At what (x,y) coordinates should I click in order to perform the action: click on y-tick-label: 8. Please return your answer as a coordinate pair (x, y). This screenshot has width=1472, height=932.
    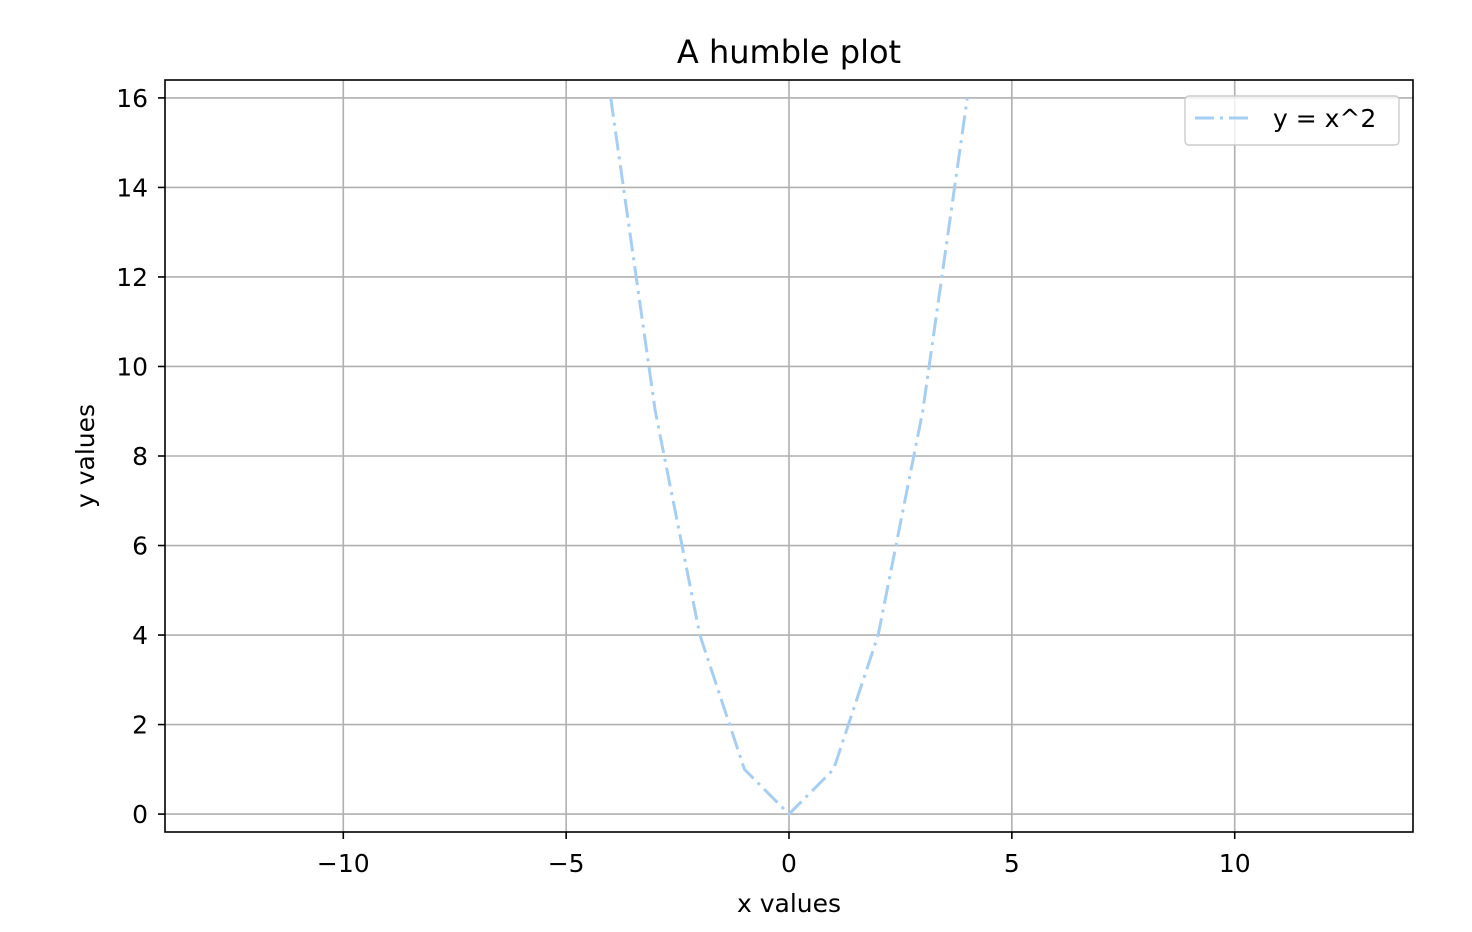
    Looking at the image, I should click on (140, 456).